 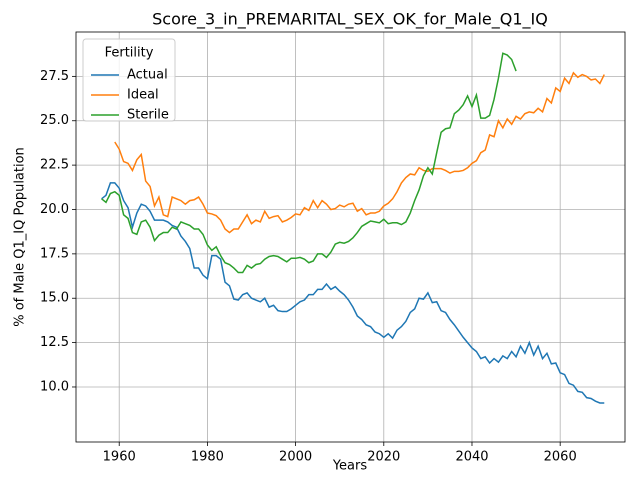 I want to click on legend-box, so click(x=129, y=80).